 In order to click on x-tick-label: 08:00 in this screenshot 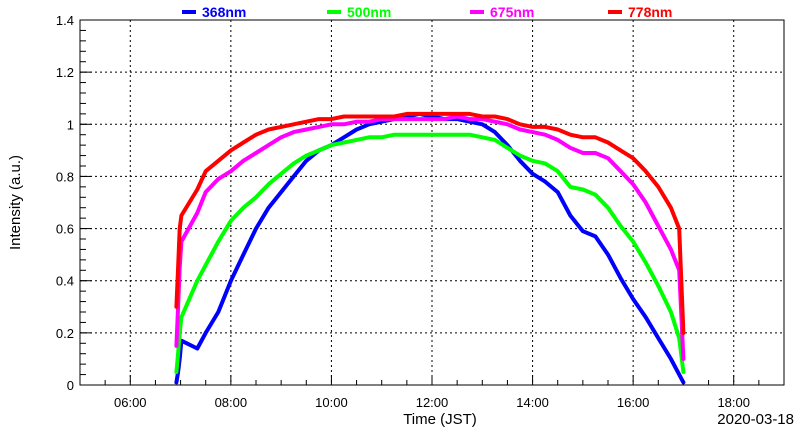, I will do `click(231, 402)`.